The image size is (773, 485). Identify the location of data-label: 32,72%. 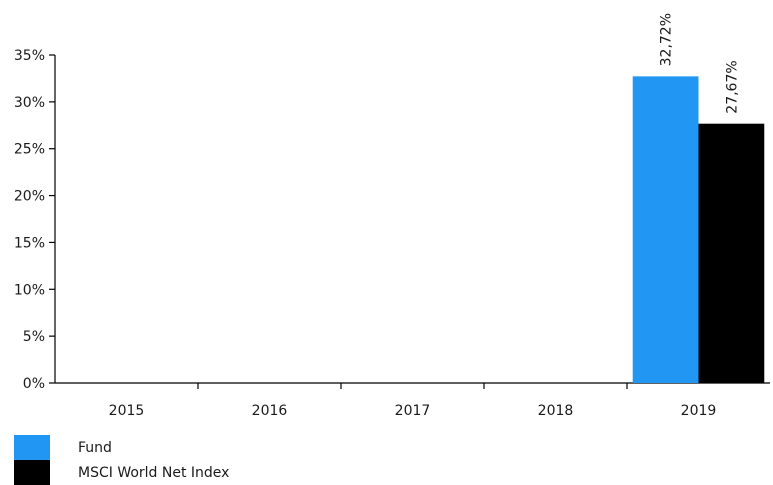
(667, 39).